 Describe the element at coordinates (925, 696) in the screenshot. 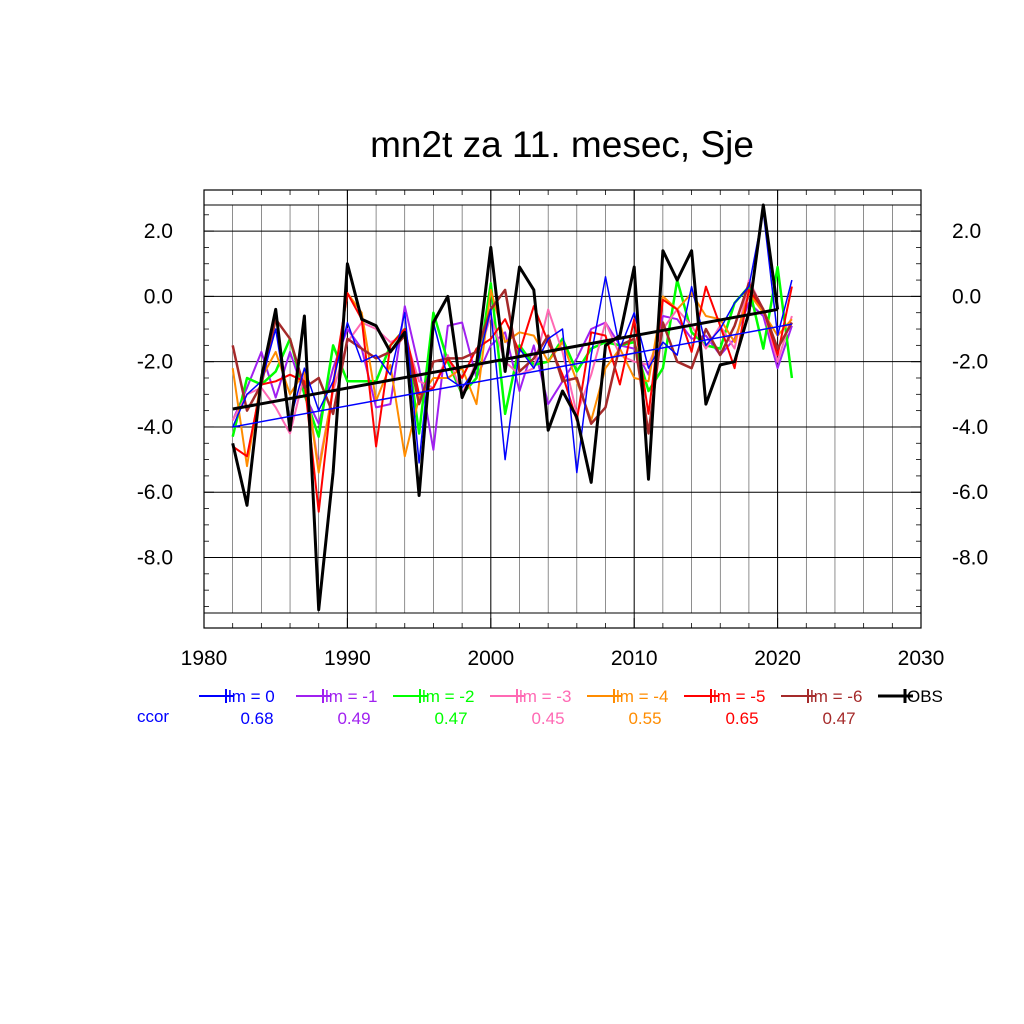

I see `legend-label: OBS` at that location.